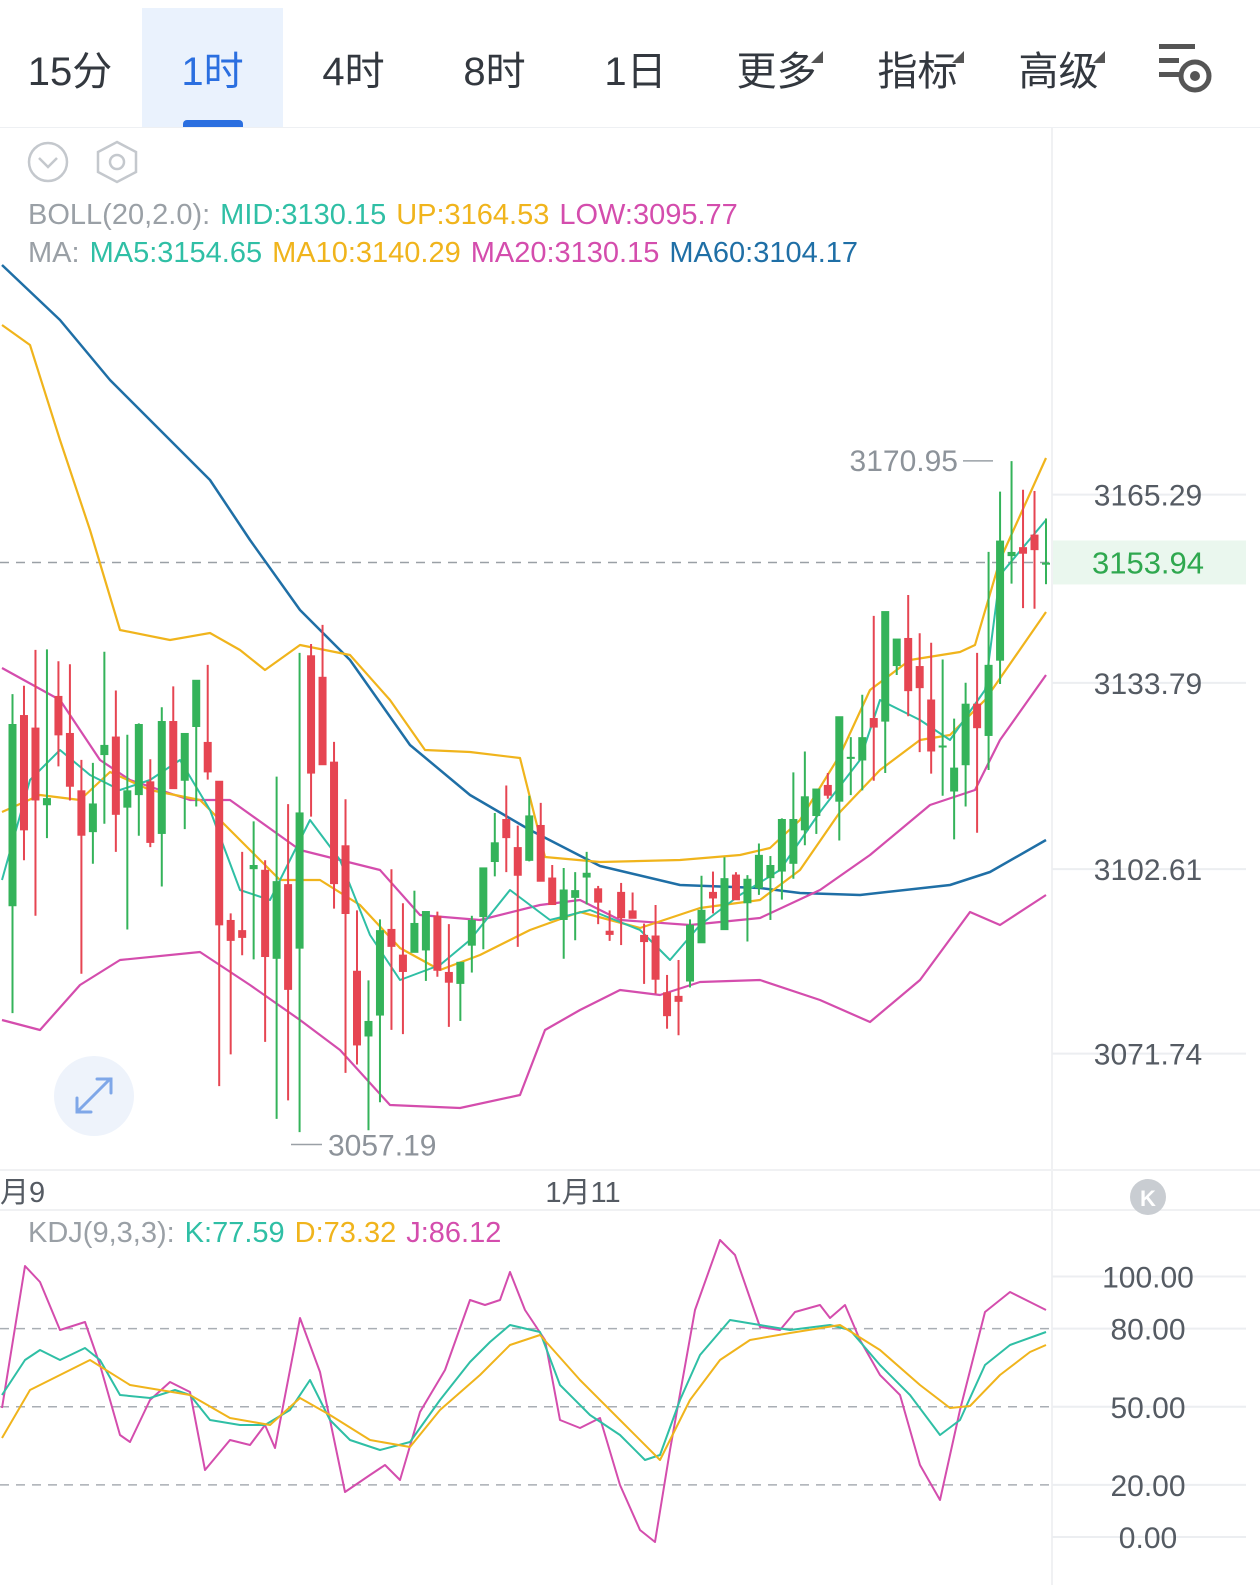 Image resolution: width=1260 pixels, height=1585 pixels. Describe the element at coordinates (117, 162) in the screenshot. I see `hexagon-settings-icon` at that location.